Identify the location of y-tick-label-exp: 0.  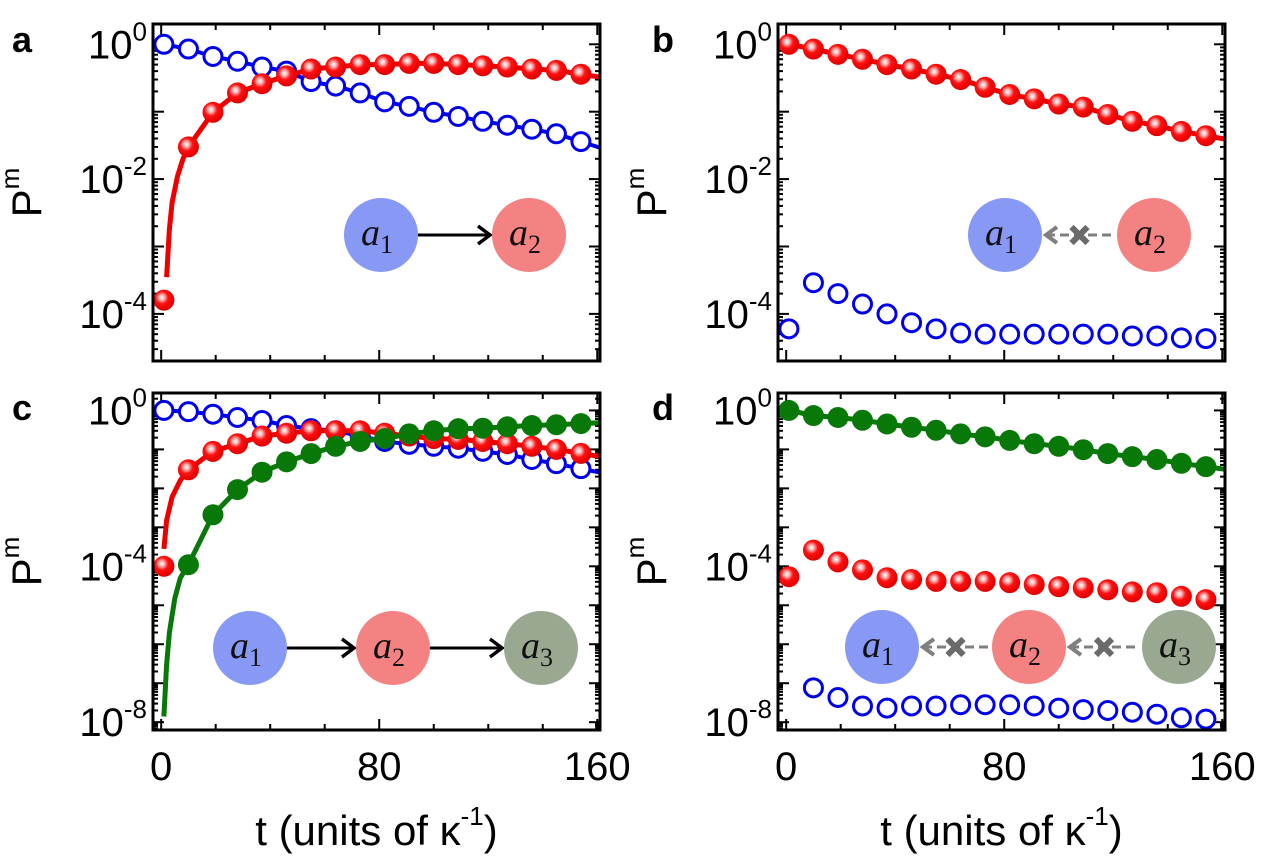
(765, 397).